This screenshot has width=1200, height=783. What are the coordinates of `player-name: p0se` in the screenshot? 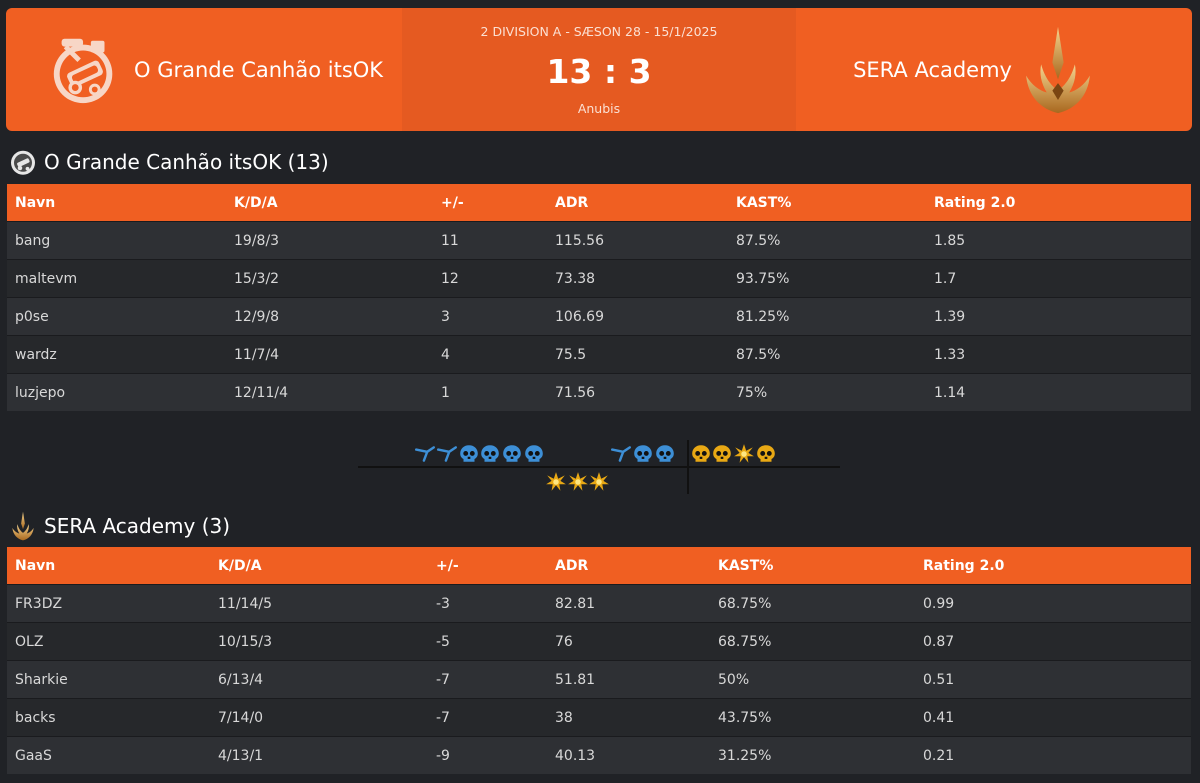 It's located at (116, 316).